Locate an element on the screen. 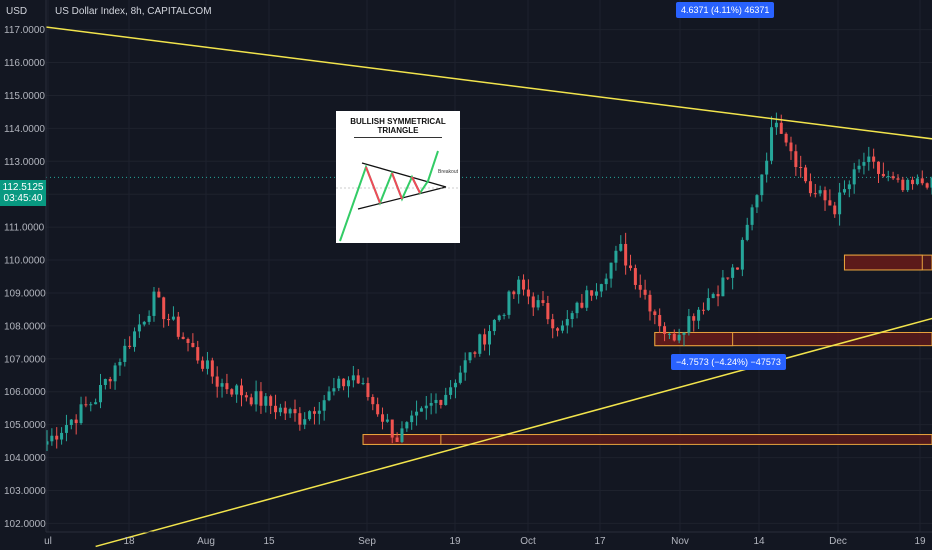 This screenshot has height=550, width=932. y-tick-label: 117.0000 is located at coordinates (24, 30).